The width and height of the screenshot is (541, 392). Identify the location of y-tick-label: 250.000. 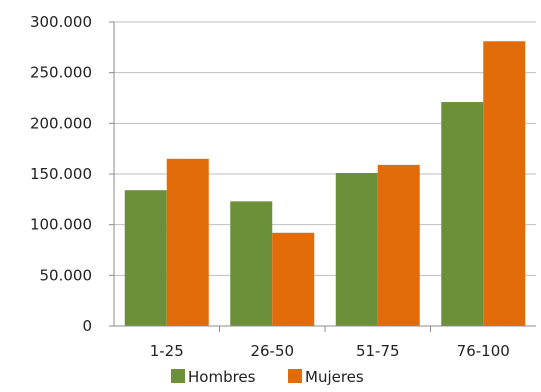
(61, 73).